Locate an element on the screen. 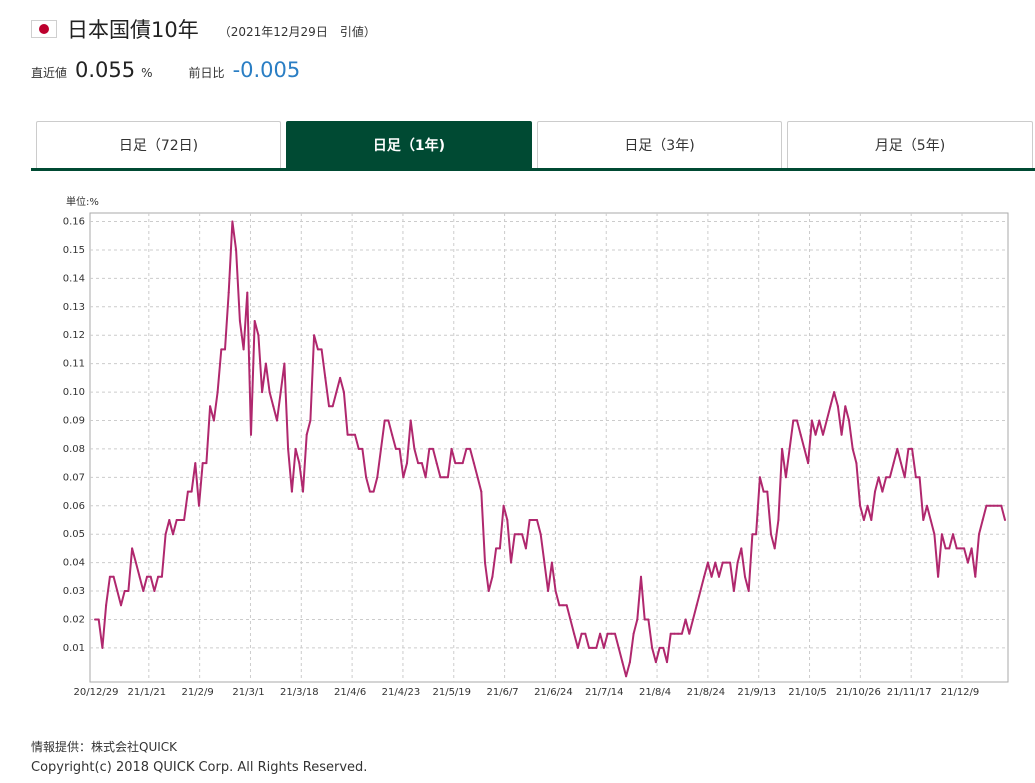 This screenshot has width=1035, height=783. y-tick-label: 0.04 is located at coordinates (74, 563).